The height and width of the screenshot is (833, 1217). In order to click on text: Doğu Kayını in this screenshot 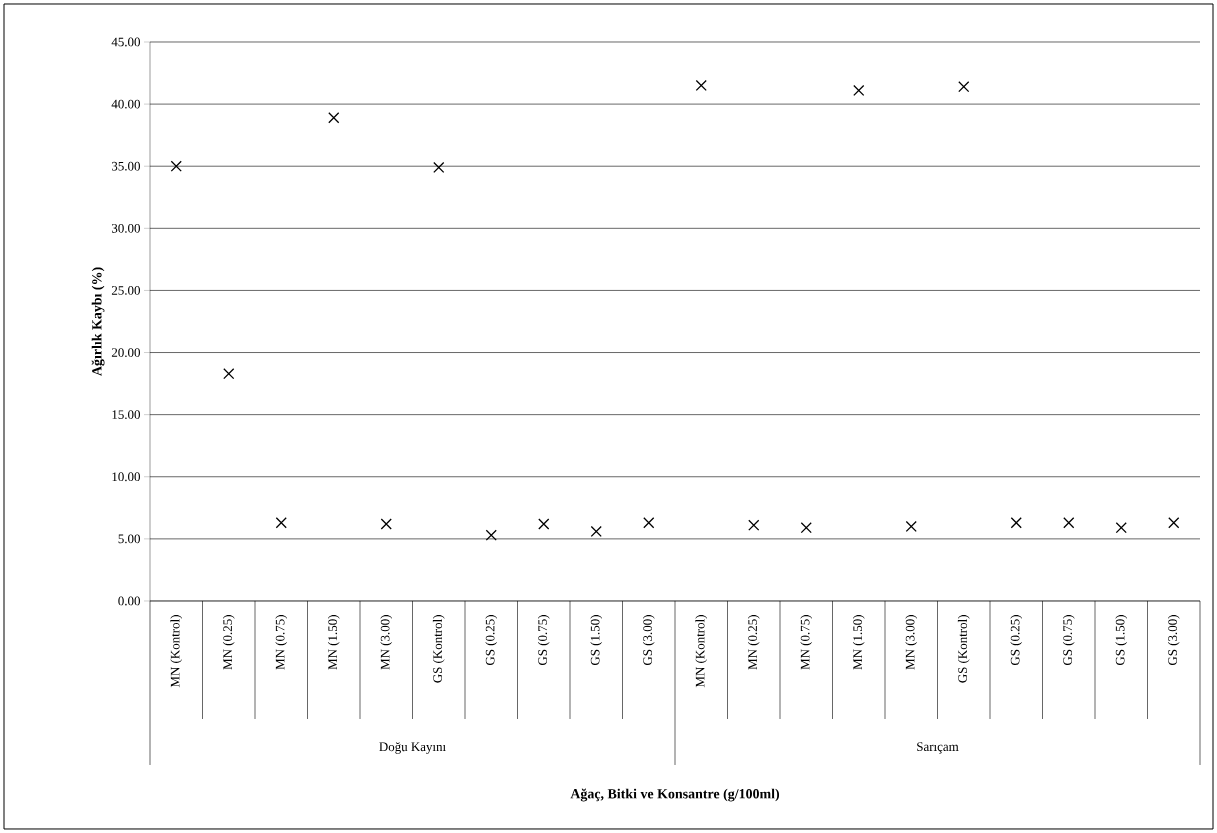, I will do `click(412, 748)`.